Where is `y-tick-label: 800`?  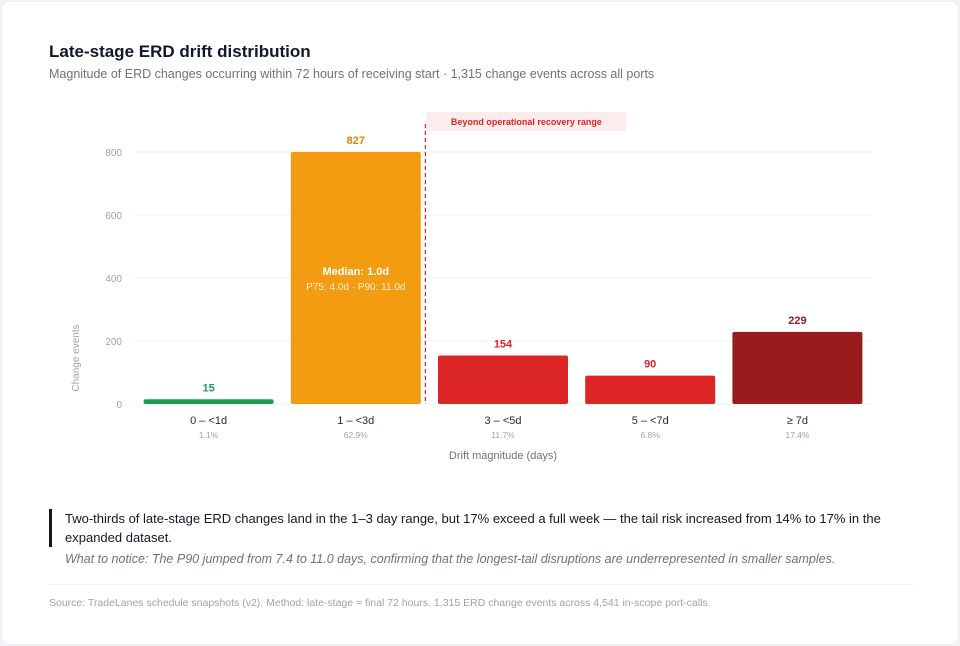
y-tick-label: 800 is located at coordinates (113, 153).